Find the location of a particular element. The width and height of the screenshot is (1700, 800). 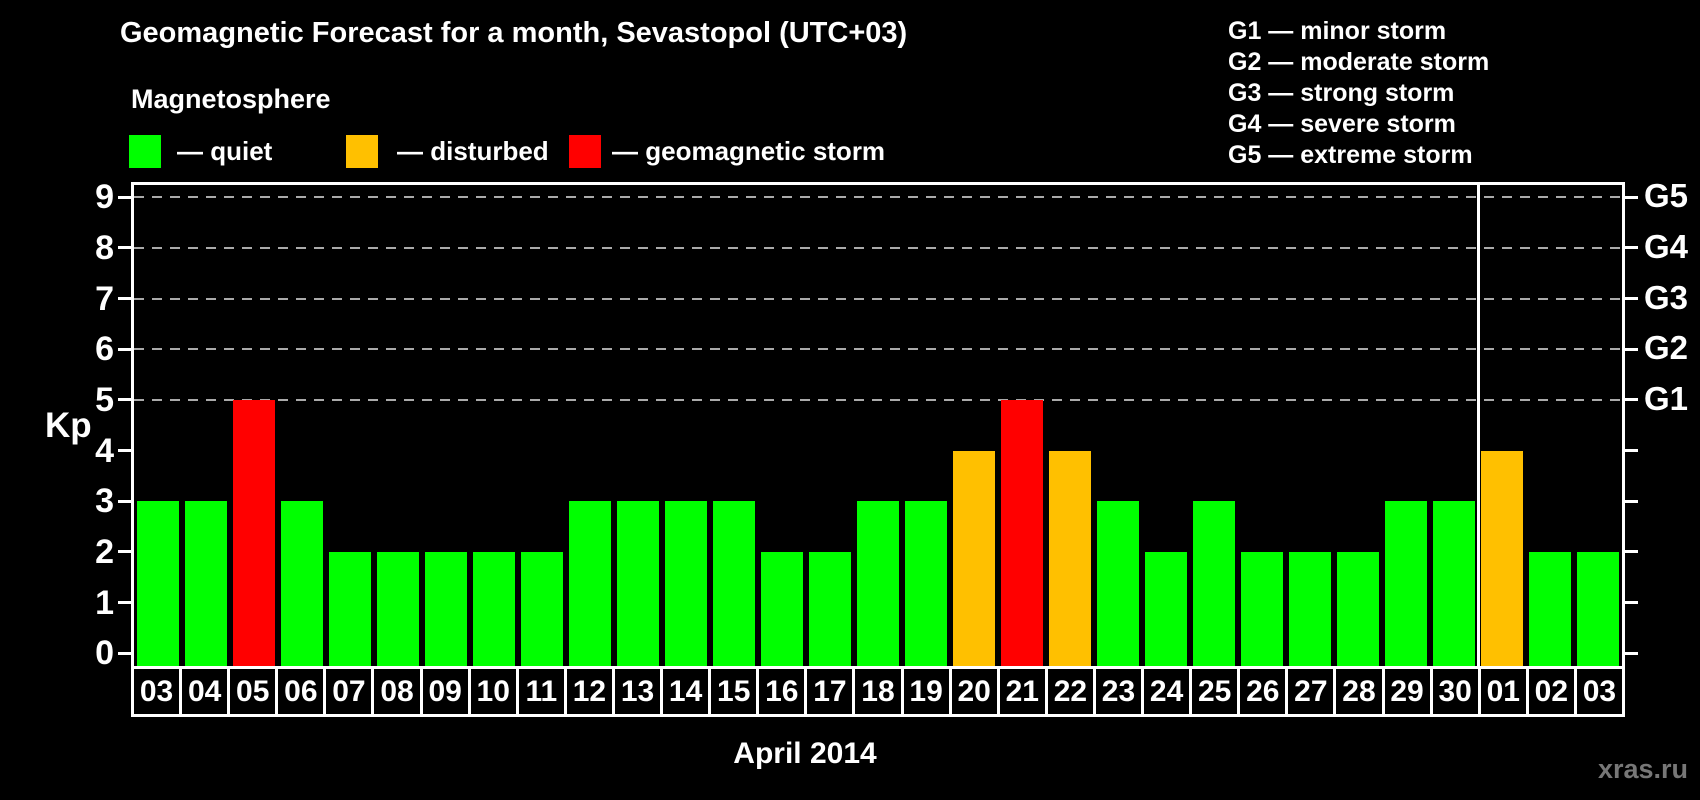

day-label-14: 14 is located at coordinates (686, 691).